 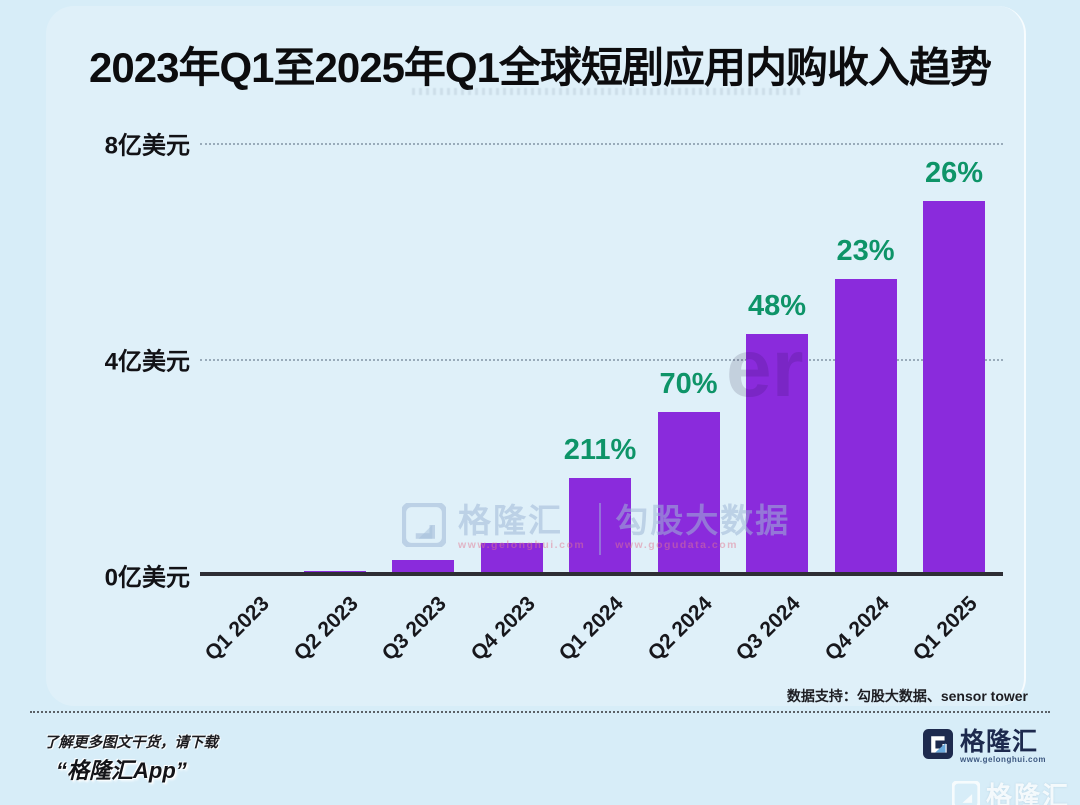 What do you see at coordinates (857, 629) in the screenshot?
I see `x-tick-label-q4-2024: Q4 2024` at bounding box center [857, 629].